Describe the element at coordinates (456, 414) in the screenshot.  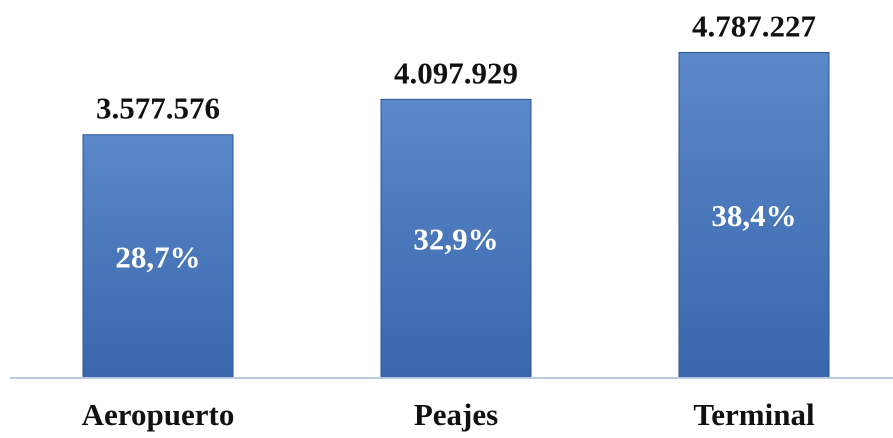
I see `category-label-peajes: Peajes` at that location.